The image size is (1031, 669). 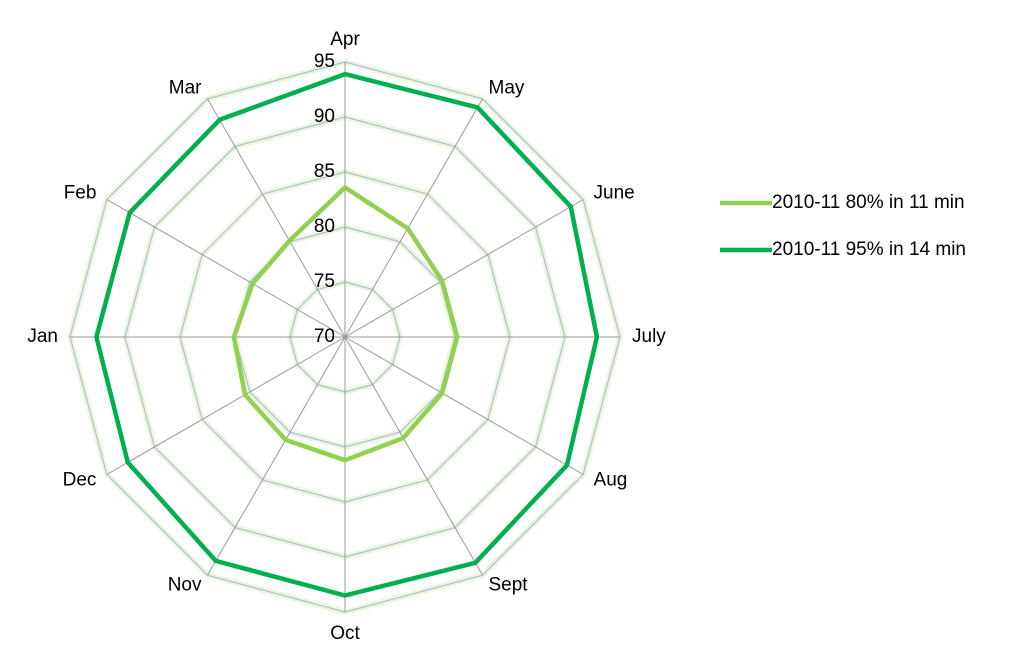 What do you see at coordinates (649, 336) in the screenshot?
I see `category-label: July` at bounding box center [649, 336].